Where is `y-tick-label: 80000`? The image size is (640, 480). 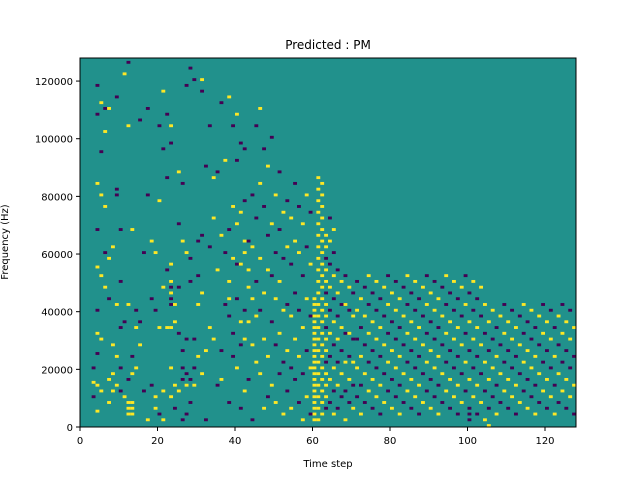
y-tick-label: 80000 is located at coordinates (57, 197).